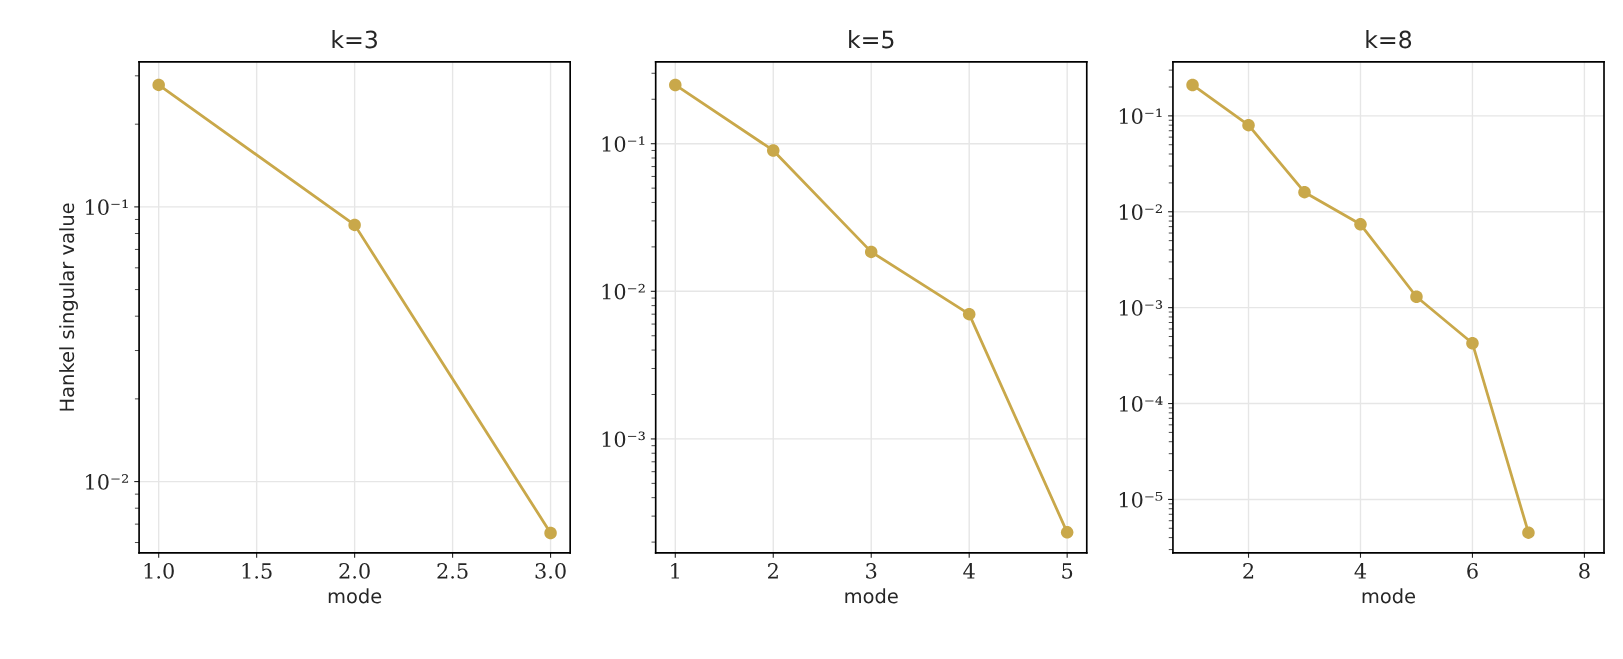  I want to click on x-tick-label: 6, so click(1472, 570).